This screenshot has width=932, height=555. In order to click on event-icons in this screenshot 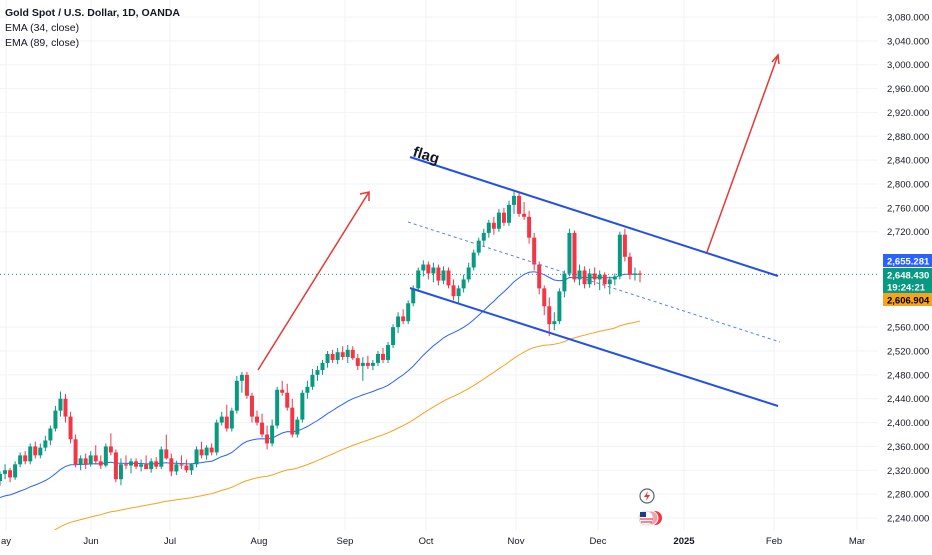, I will do `click(650, 507)`.